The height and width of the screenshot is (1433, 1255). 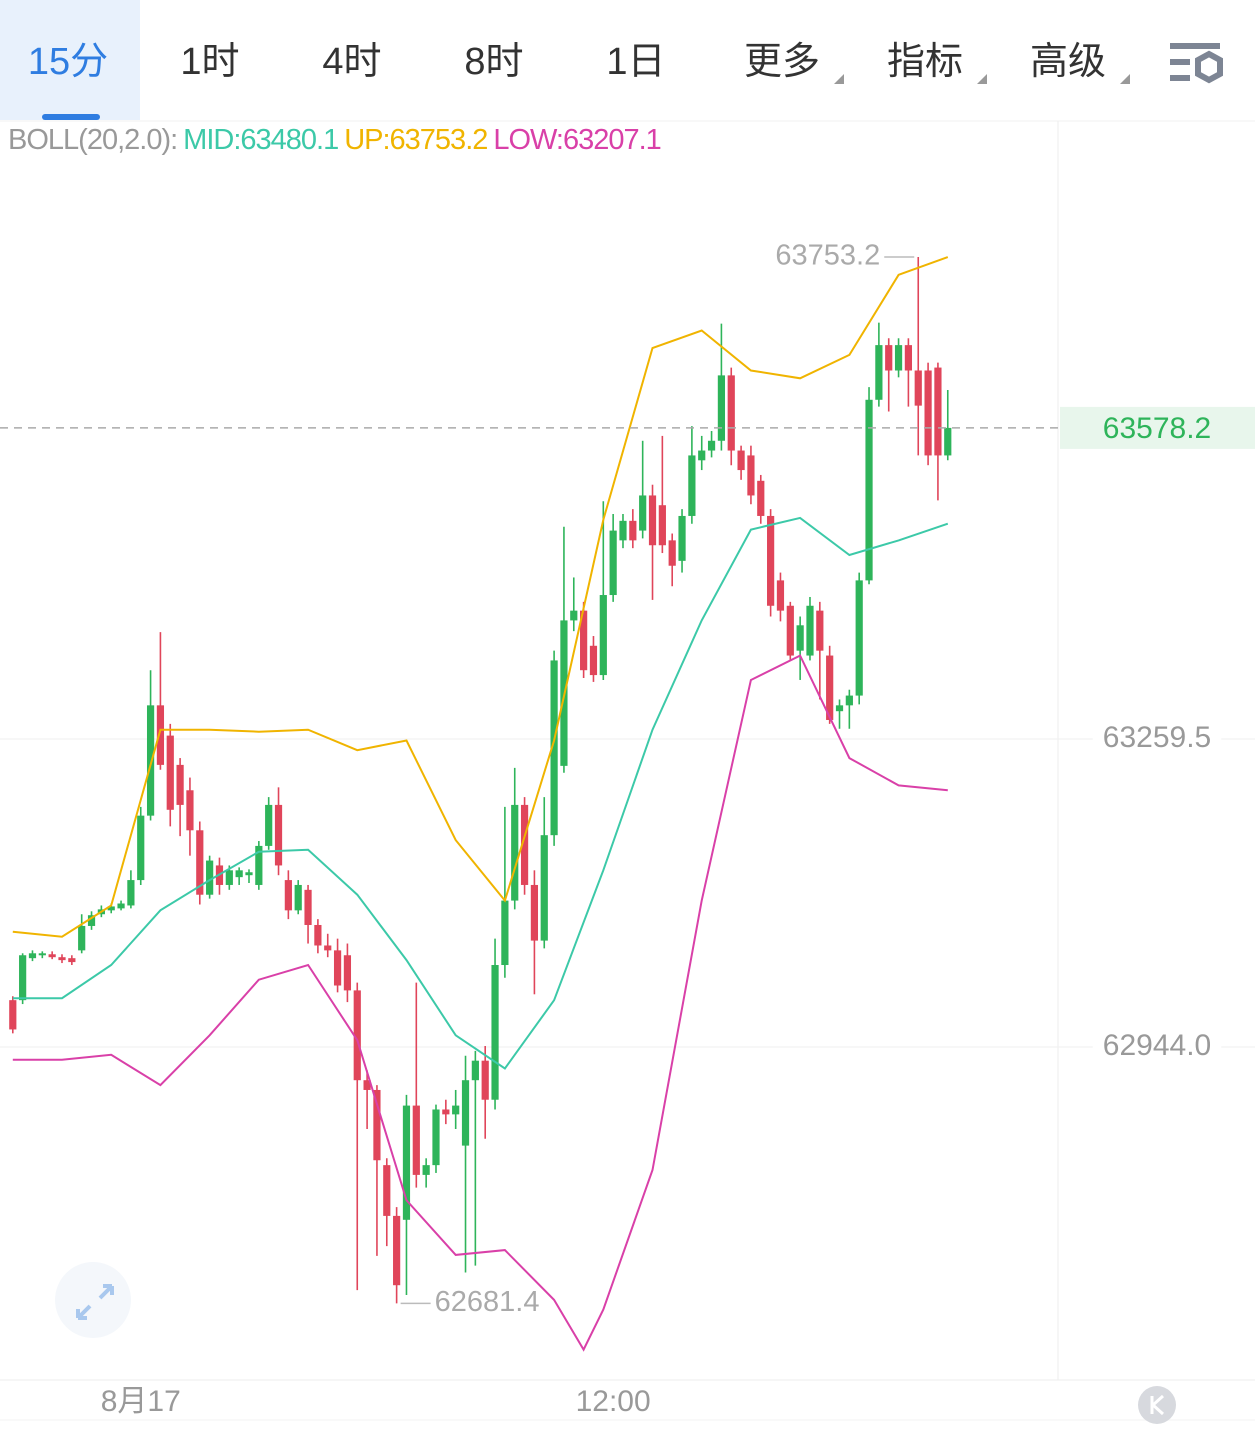 I want to click on legend-entry: MID:63480.1, so click(x=261, y=140).